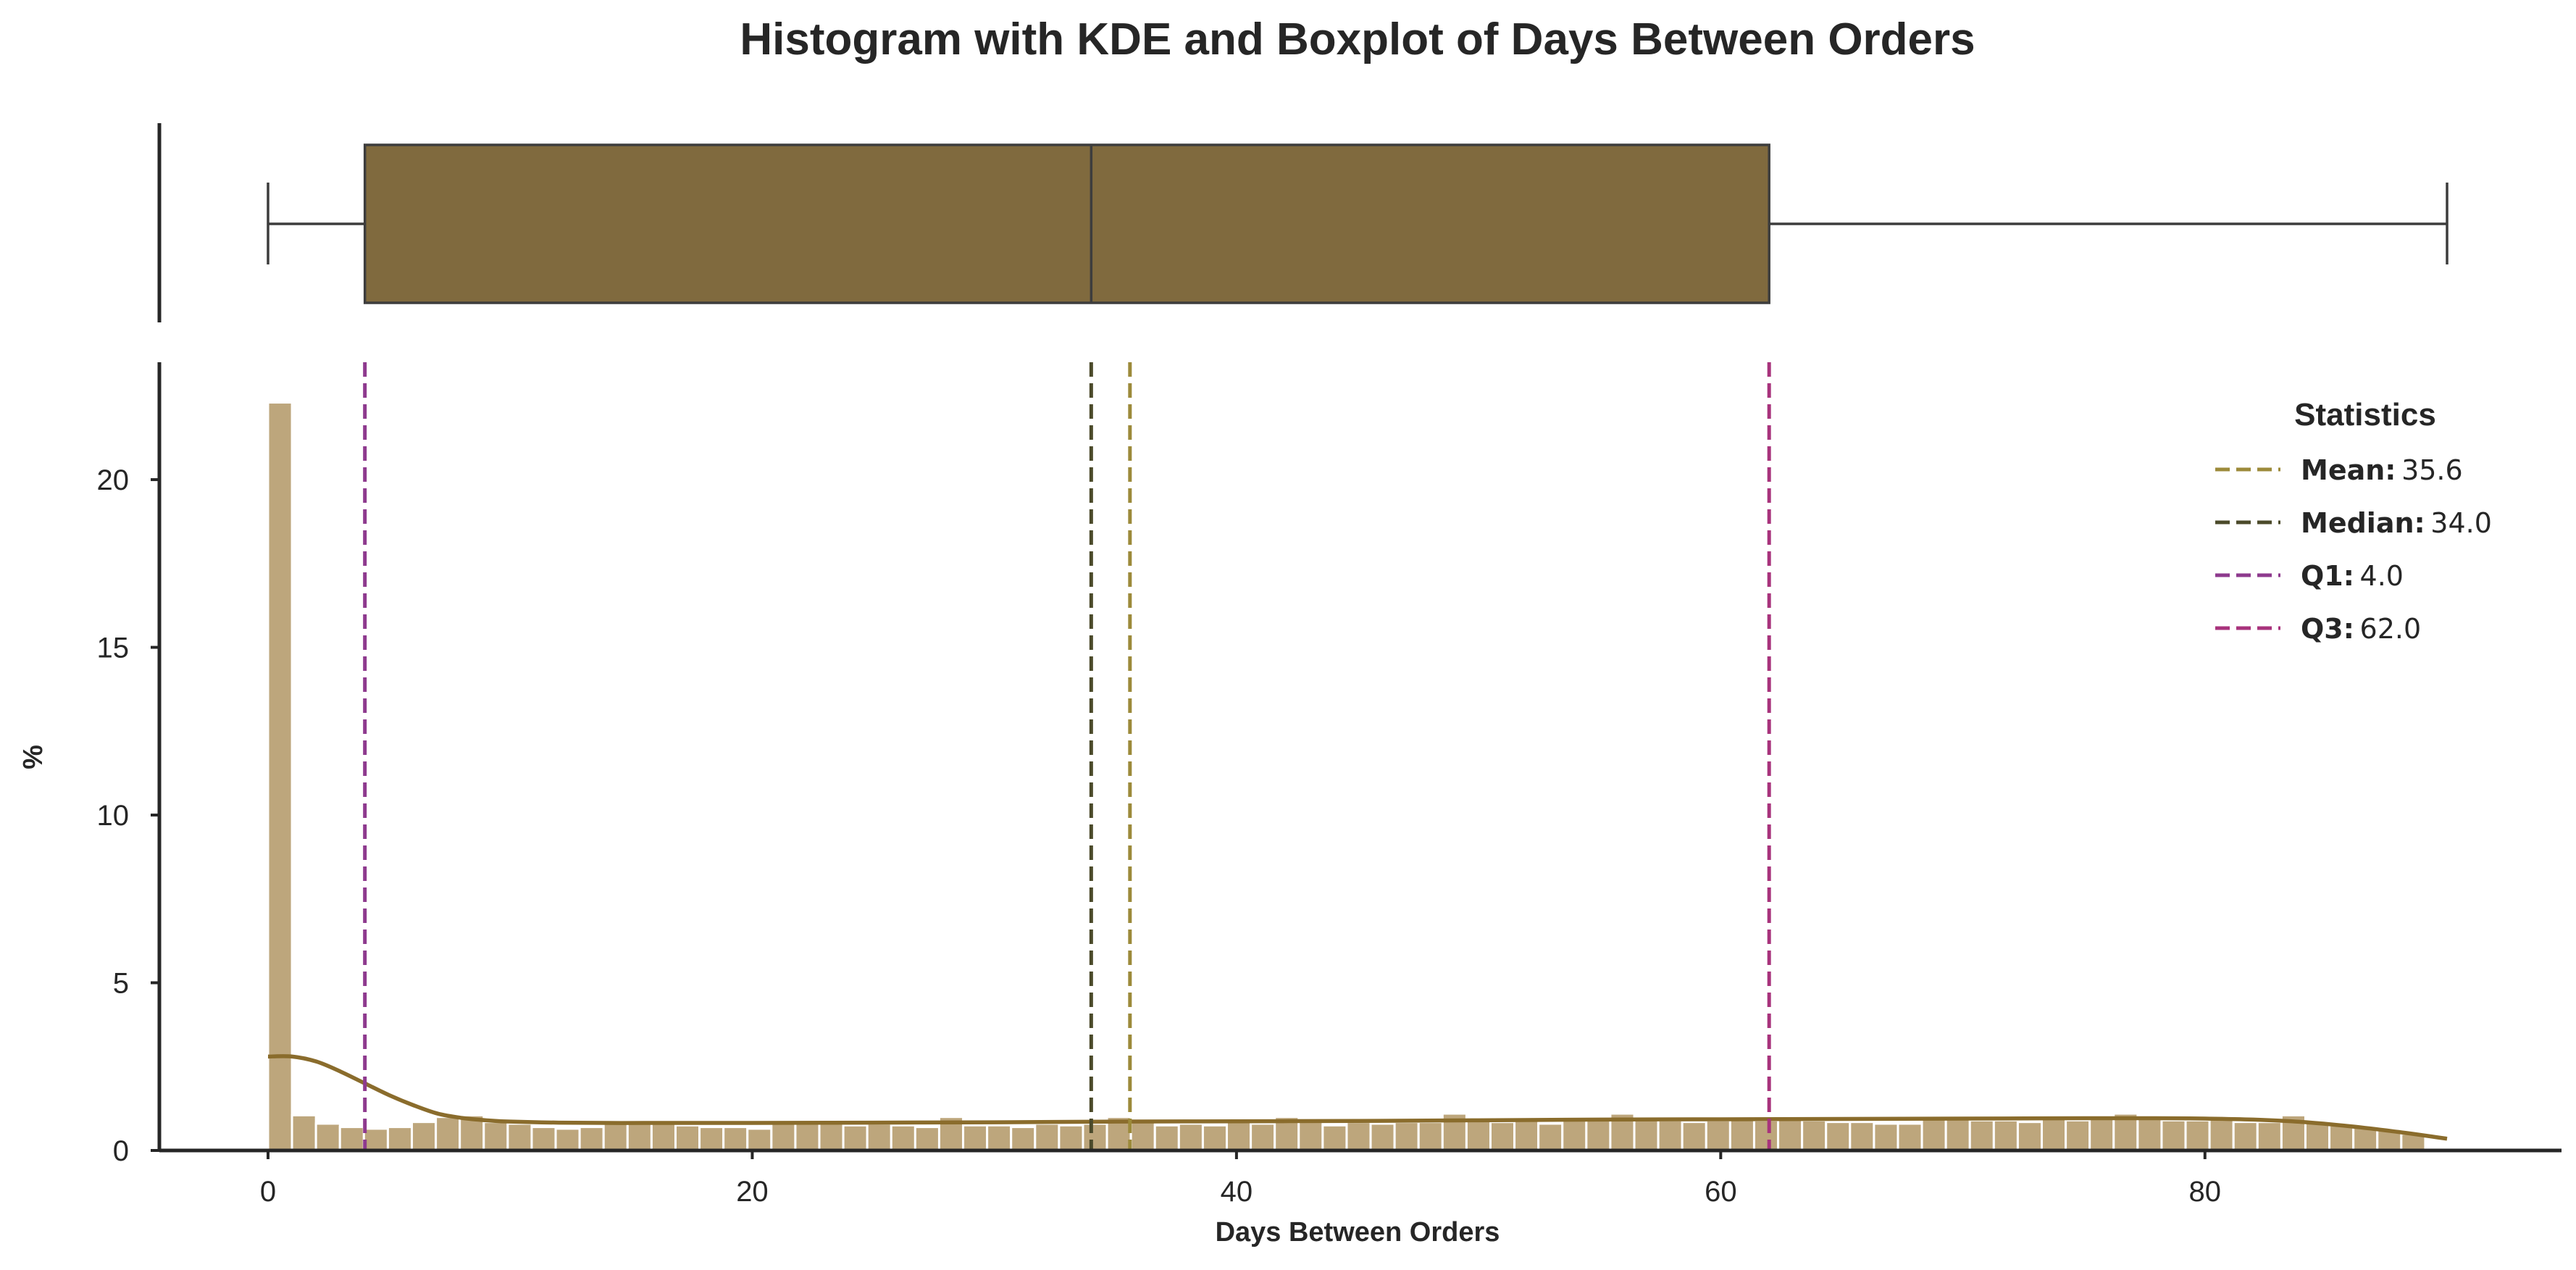 The image size is (2576, 1270). Describe the element at coordinates (113, 648) in the screenshot. I see `y-tick-label: 15` at that location.